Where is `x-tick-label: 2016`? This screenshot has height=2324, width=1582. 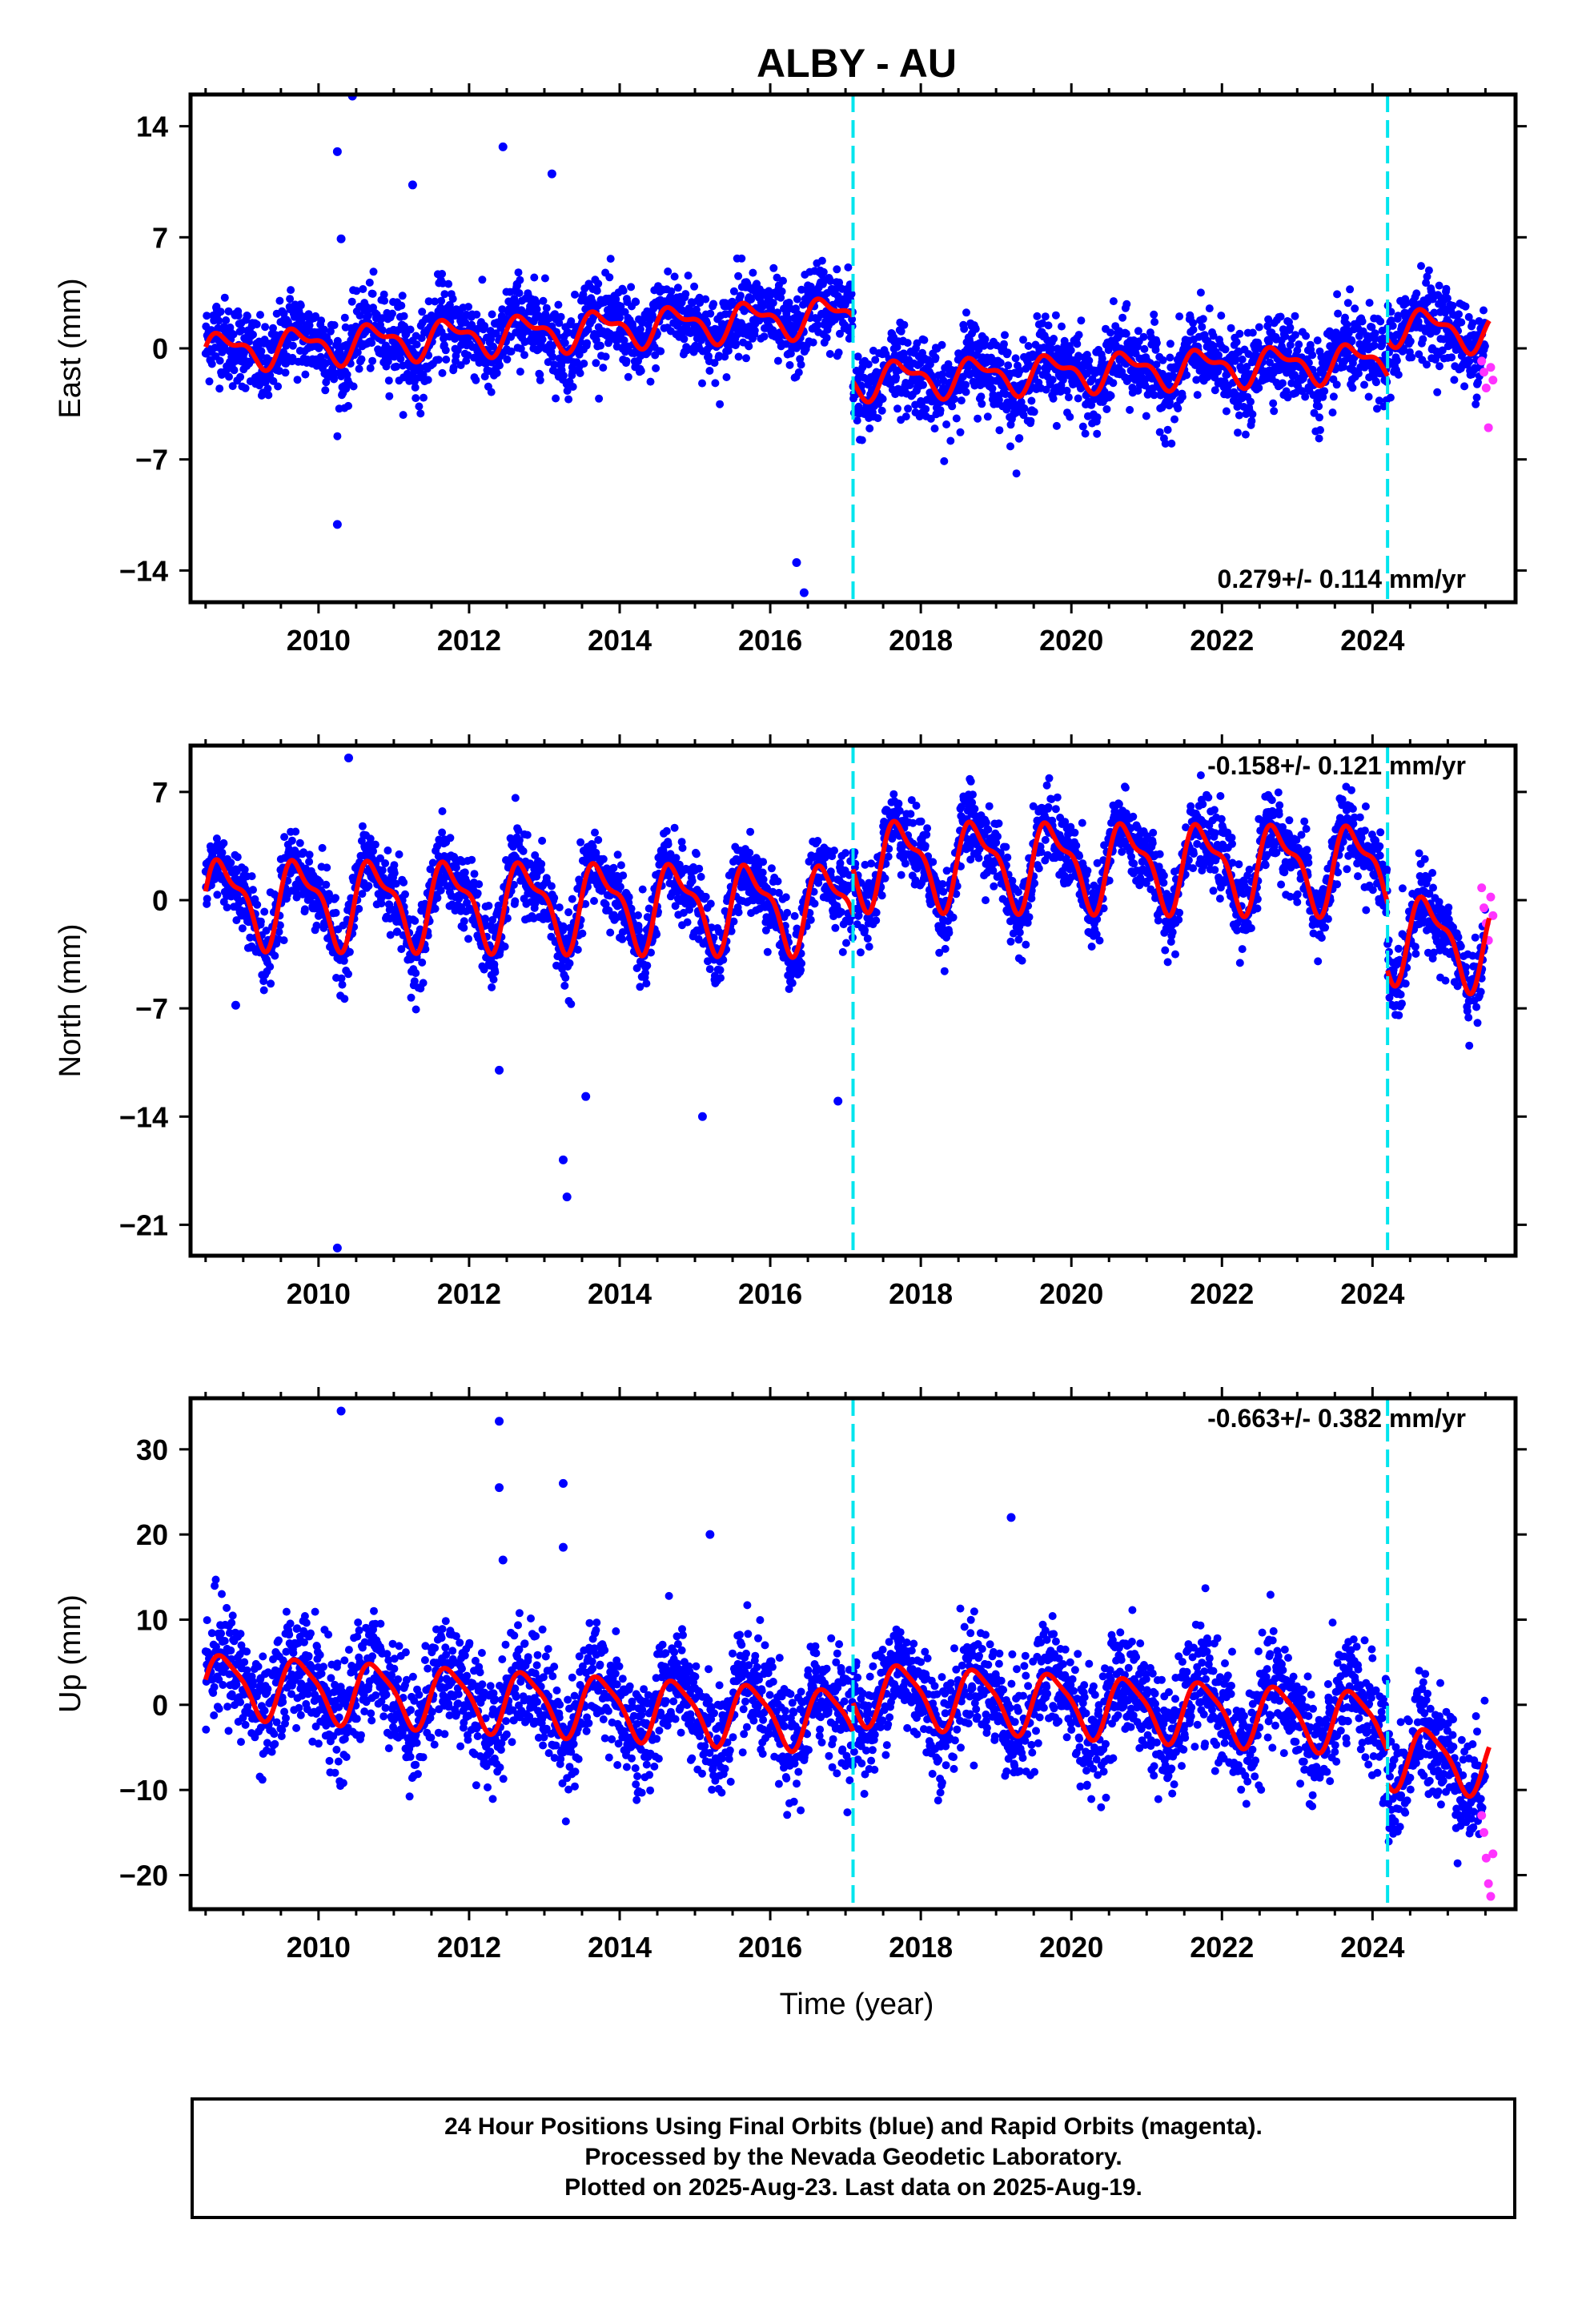
x-tick-label: 2016 is located at coordinates (770, 640).